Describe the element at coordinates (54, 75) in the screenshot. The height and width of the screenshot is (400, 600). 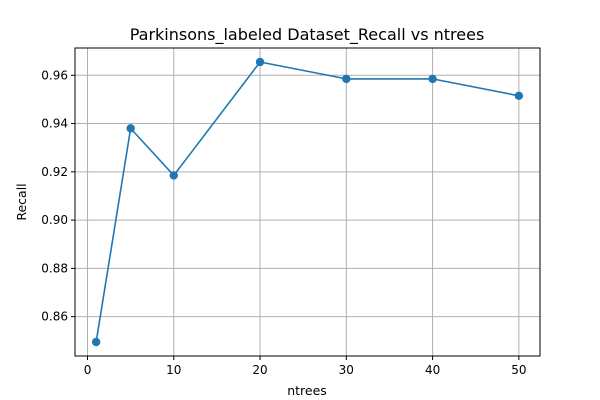
I see `y-tick-label: 0.96` at that location.